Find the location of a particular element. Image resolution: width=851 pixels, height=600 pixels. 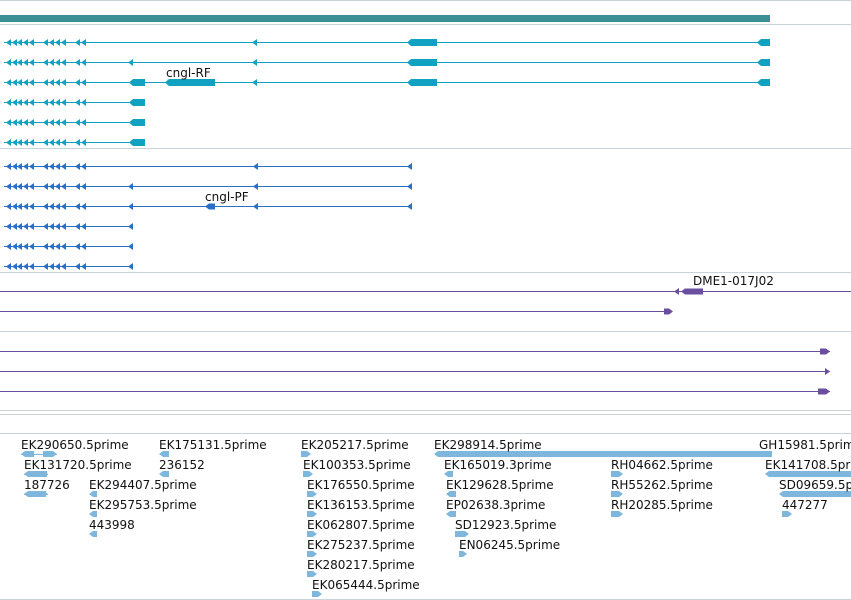

est-label: EK062807.5prime is located at coordinates (361, 525).